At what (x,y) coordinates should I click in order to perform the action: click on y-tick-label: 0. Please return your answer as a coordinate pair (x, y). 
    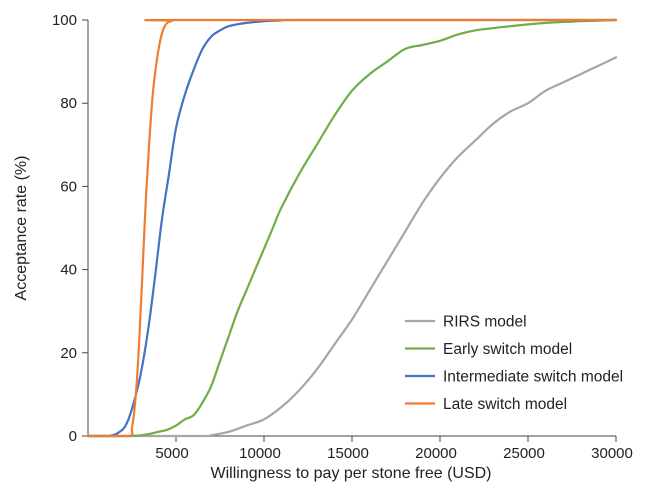
    Looking at the image, I should click on (73, 436).